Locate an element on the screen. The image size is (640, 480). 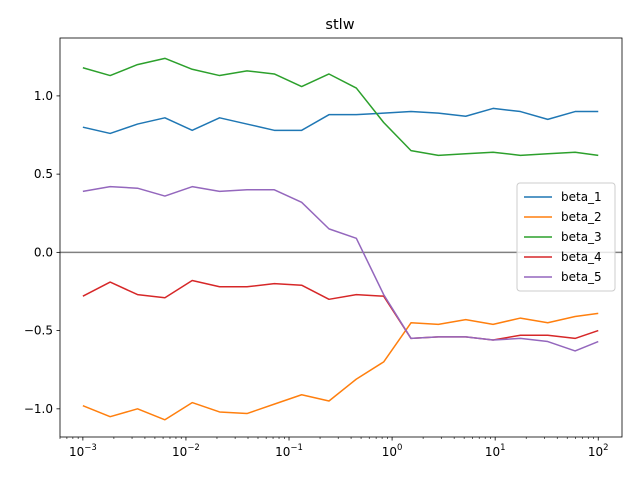
x-tick-label: 10⁻³ is located at coordinates (83, 451).